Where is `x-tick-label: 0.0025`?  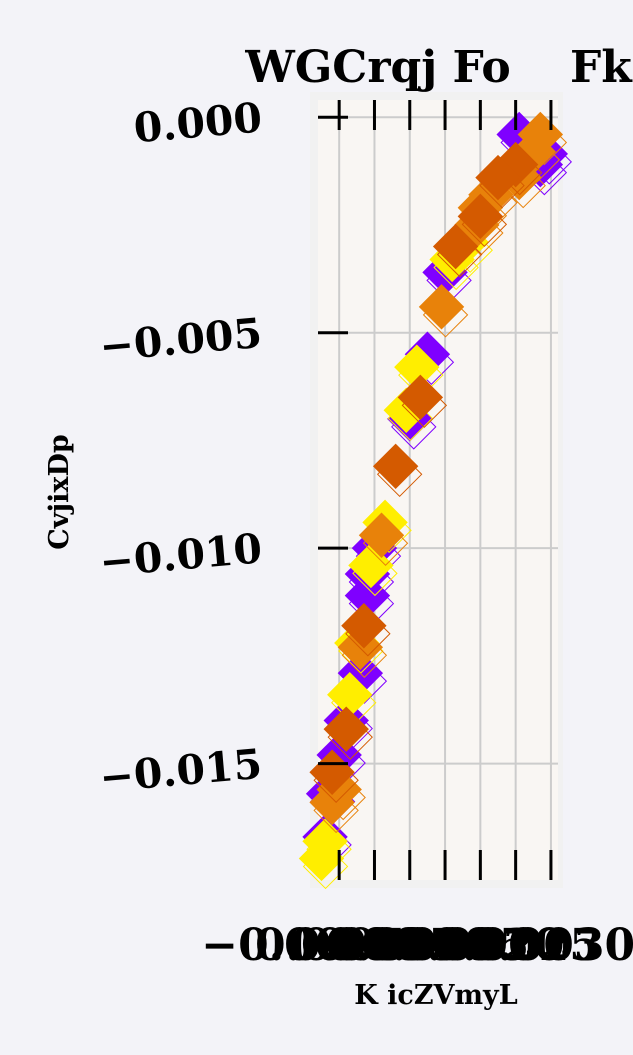 x-tick-label: 0.0025 is located at coordinates (515, 945).